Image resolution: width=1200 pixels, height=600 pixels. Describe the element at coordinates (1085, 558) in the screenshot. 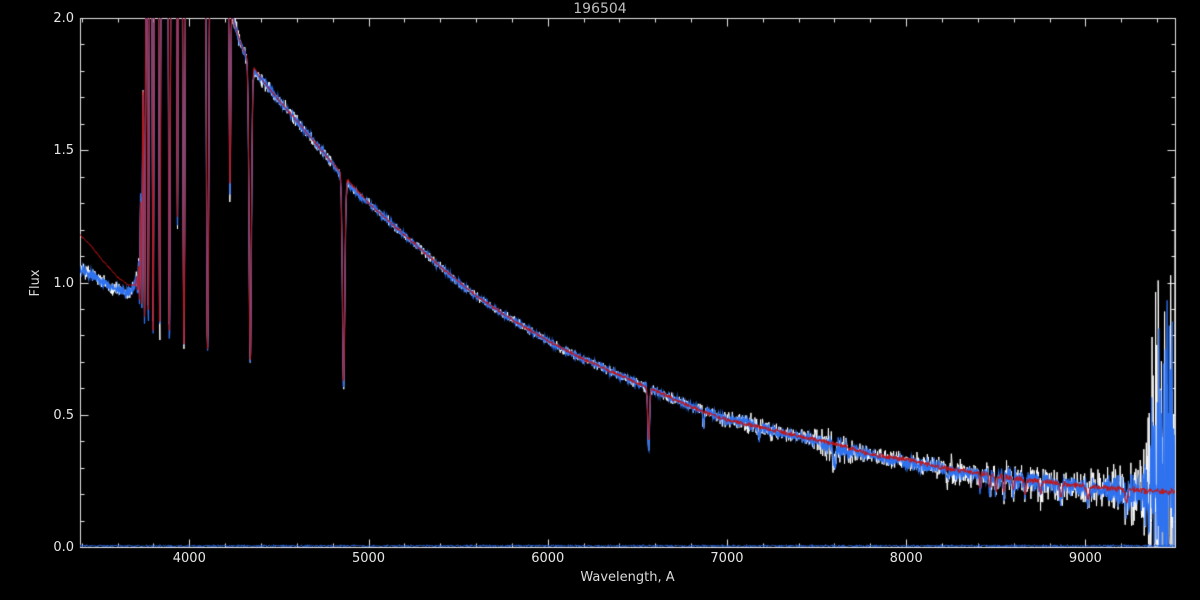

I see `x-tick-label: 9000` at that location.